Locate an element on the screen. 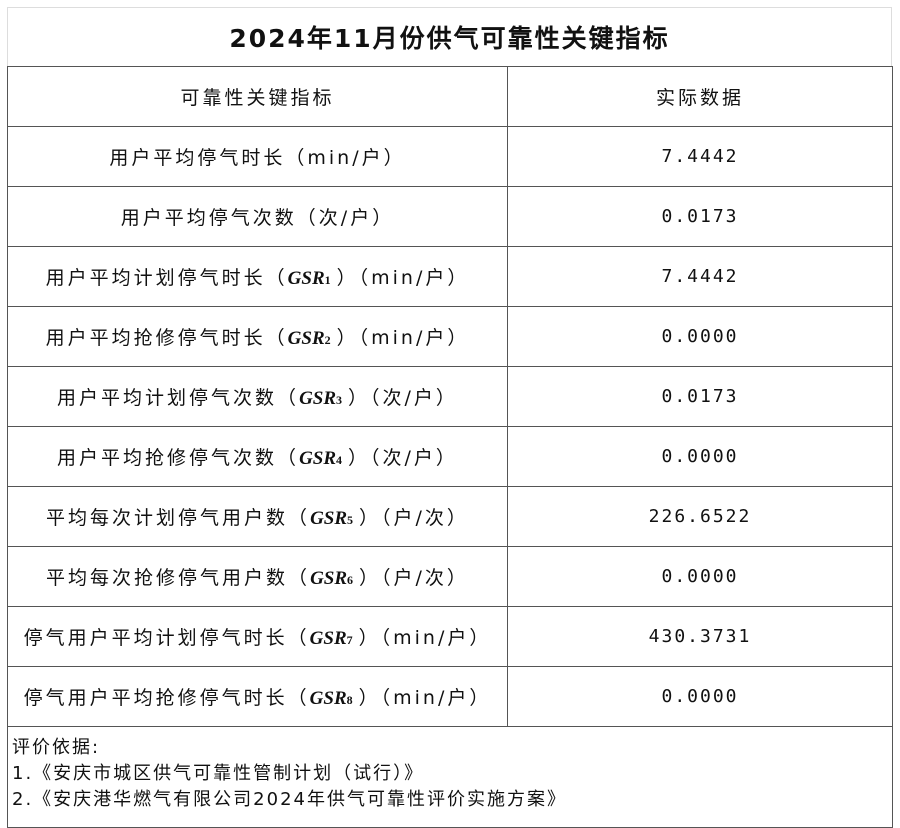 The height and width of the screenshot is (828, 900). table-row: 停气用户平均计划停气时长（GSR7 ）（min/户） 430.3731 is located at coordinates (450, 636).